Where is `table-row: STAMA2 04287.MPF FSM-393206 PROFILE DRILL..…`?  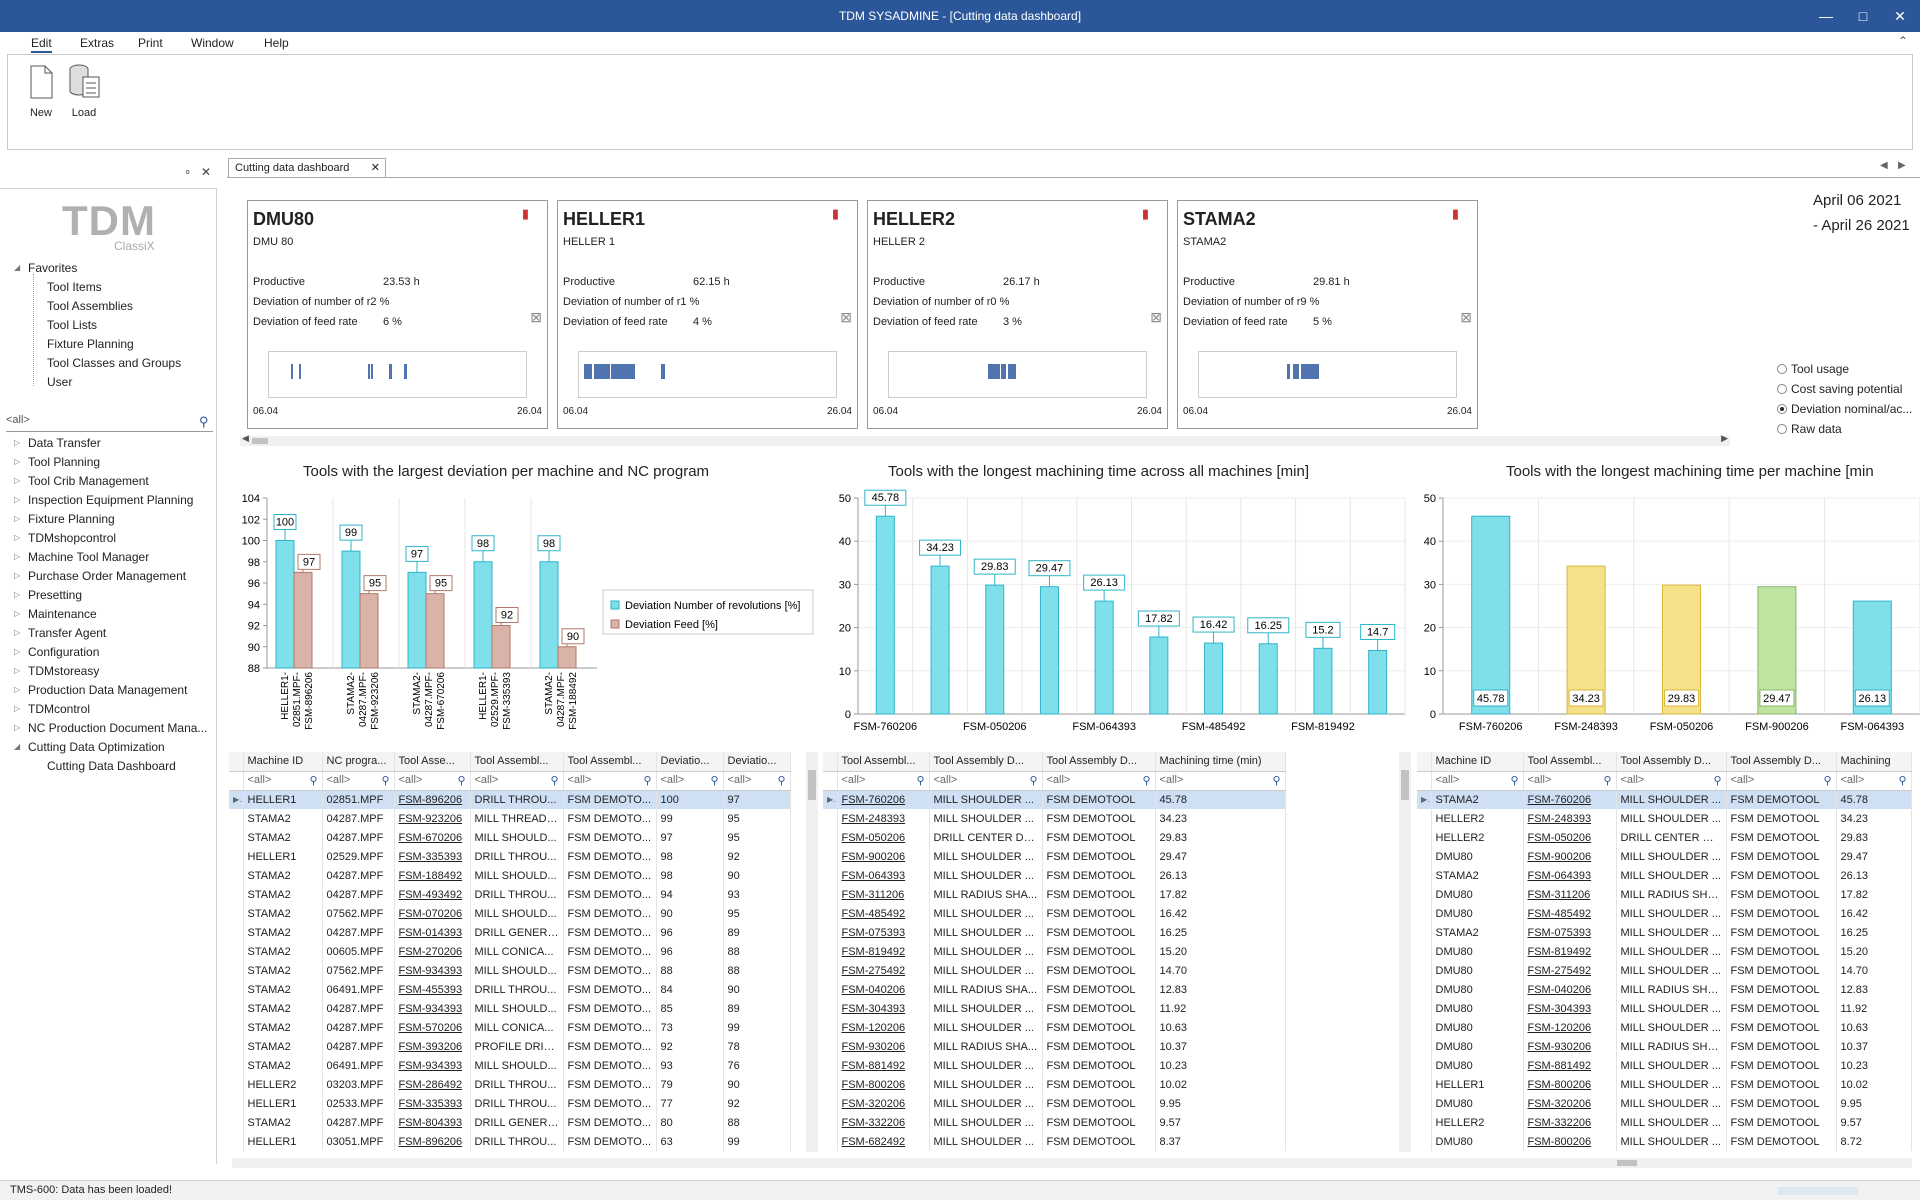 table-row: STAMA2 04287.MPF FSM-393206 PROFILE DRILL..… is located at coordinates (510, 1046).